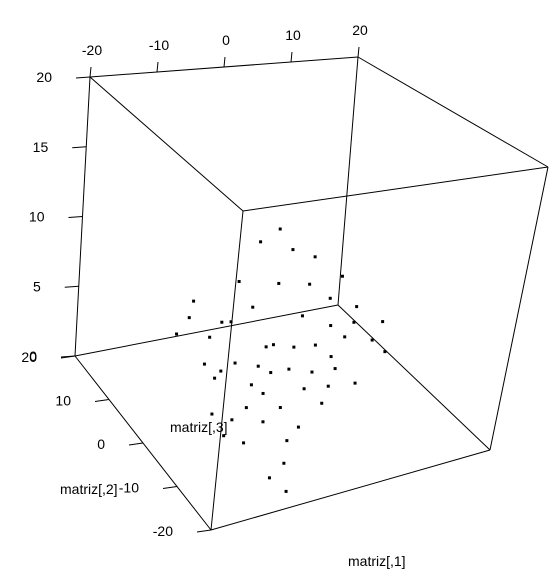 The height and width of the screenshot is (581, 557). Describe the element at coordinates (377, 561) in the screenshot. I see `x-axis-label: matriz[,1]` at that location.